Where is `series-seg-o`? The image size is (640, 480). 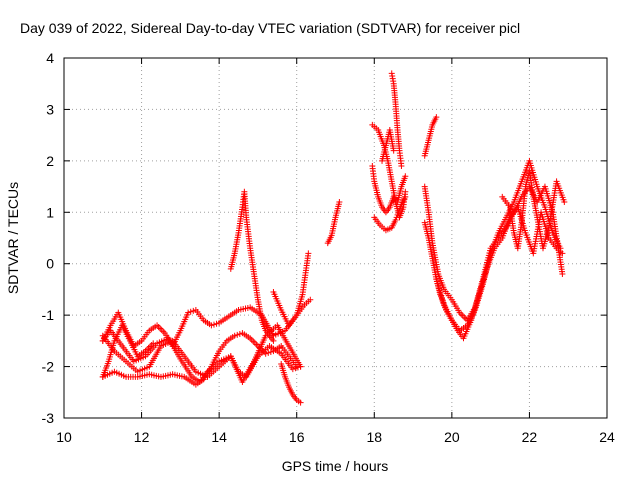
series-seg-o is located at coordinates (430, 136).